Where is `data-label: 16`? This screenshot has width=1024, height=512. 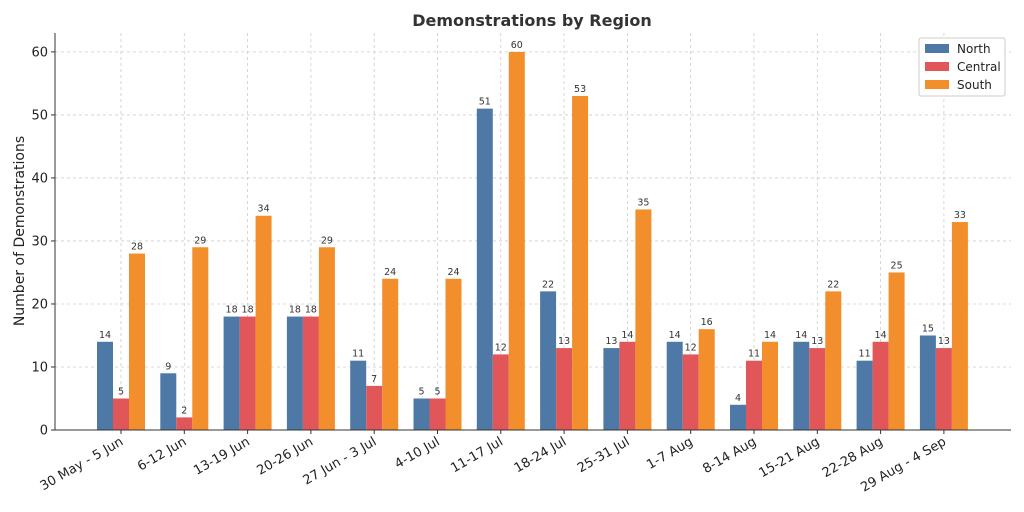
data-label: 16 is located at coordinates (707, 322).